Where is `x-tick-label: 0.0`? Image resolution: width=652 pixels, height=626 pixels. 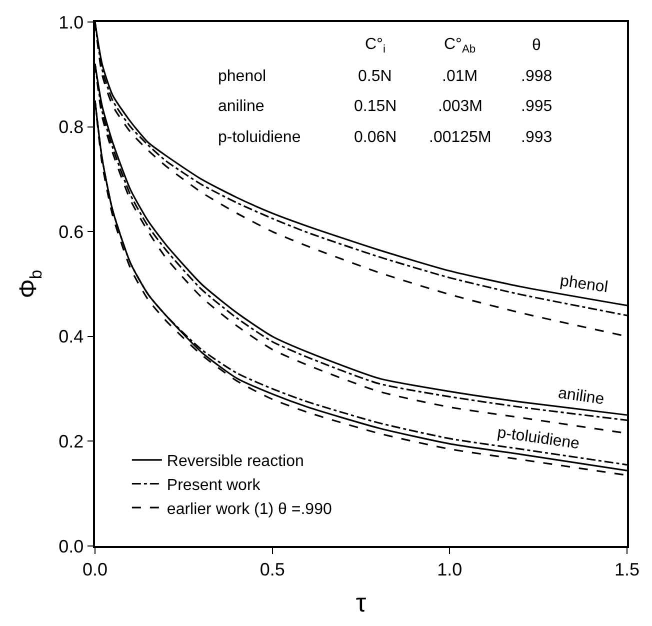 x-tick-label: 0.0 is located at coordinates (95, 569).